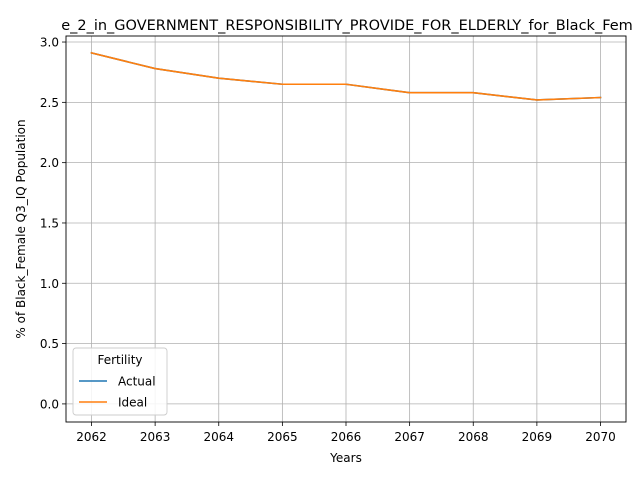  What do you see at coordinates (21, 228) in the screenshot?
I see `y-axis-label: % of Black_Female Q3_IQ Population` at bounding box center [21, 228].